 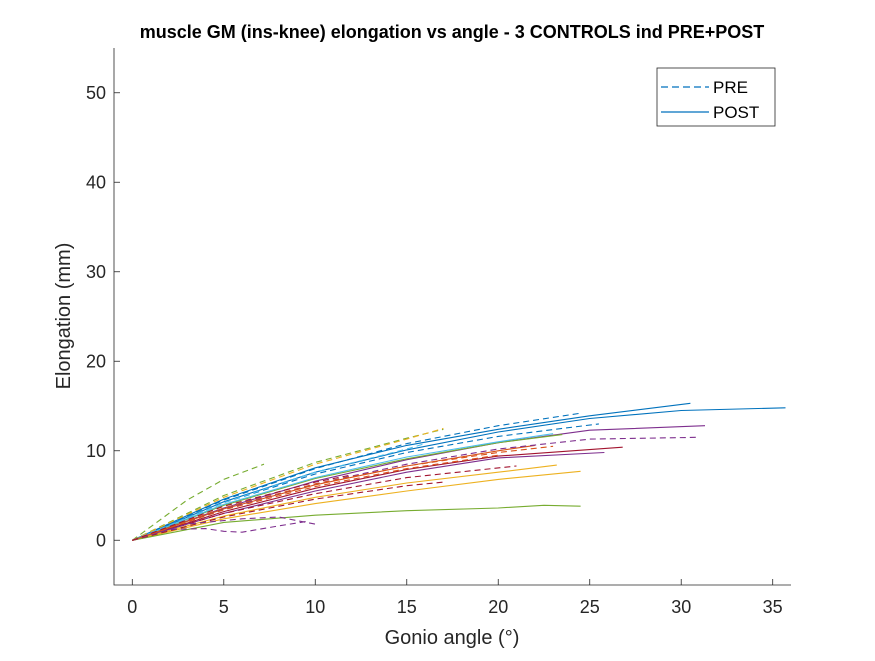 I want to click on x-tick-label: 10, so click(x=315, y=607).